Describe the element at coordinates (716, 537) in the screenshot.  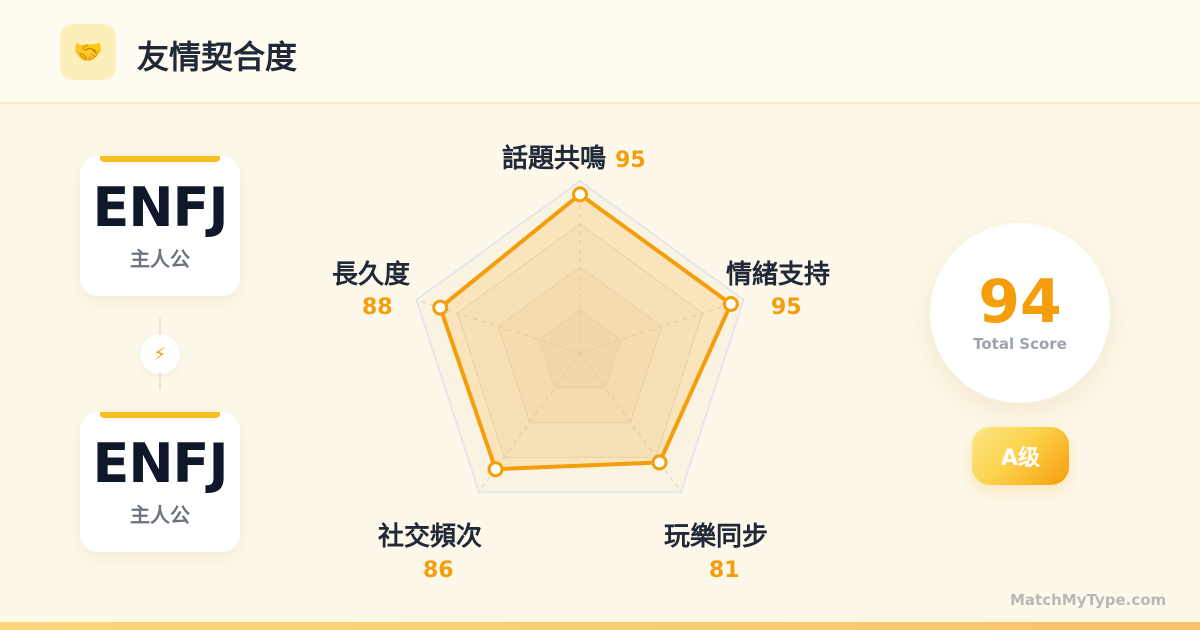
I see `axis-label: 玩樂同步` at that location.